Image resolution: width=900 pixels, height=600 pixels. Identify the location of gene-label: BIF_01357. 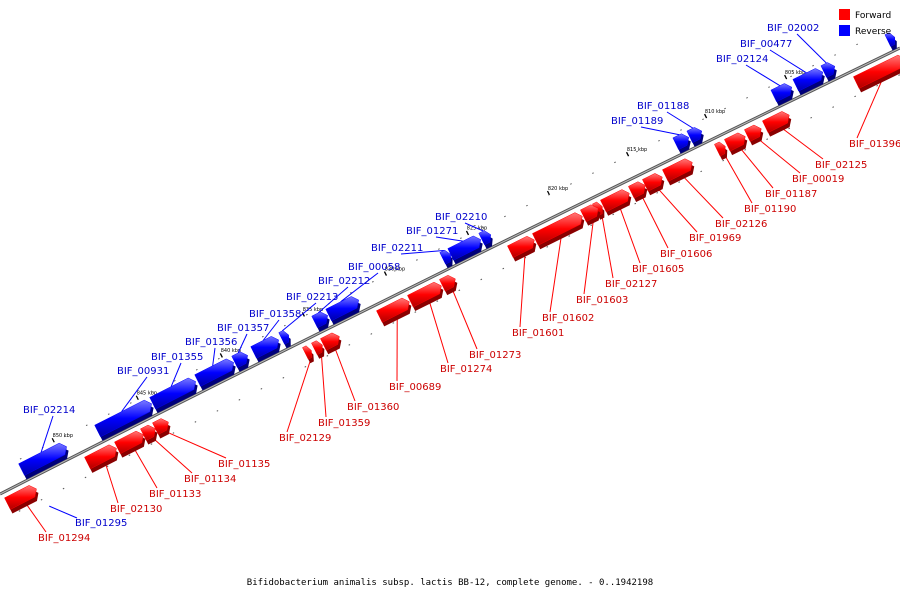
(243, 328).